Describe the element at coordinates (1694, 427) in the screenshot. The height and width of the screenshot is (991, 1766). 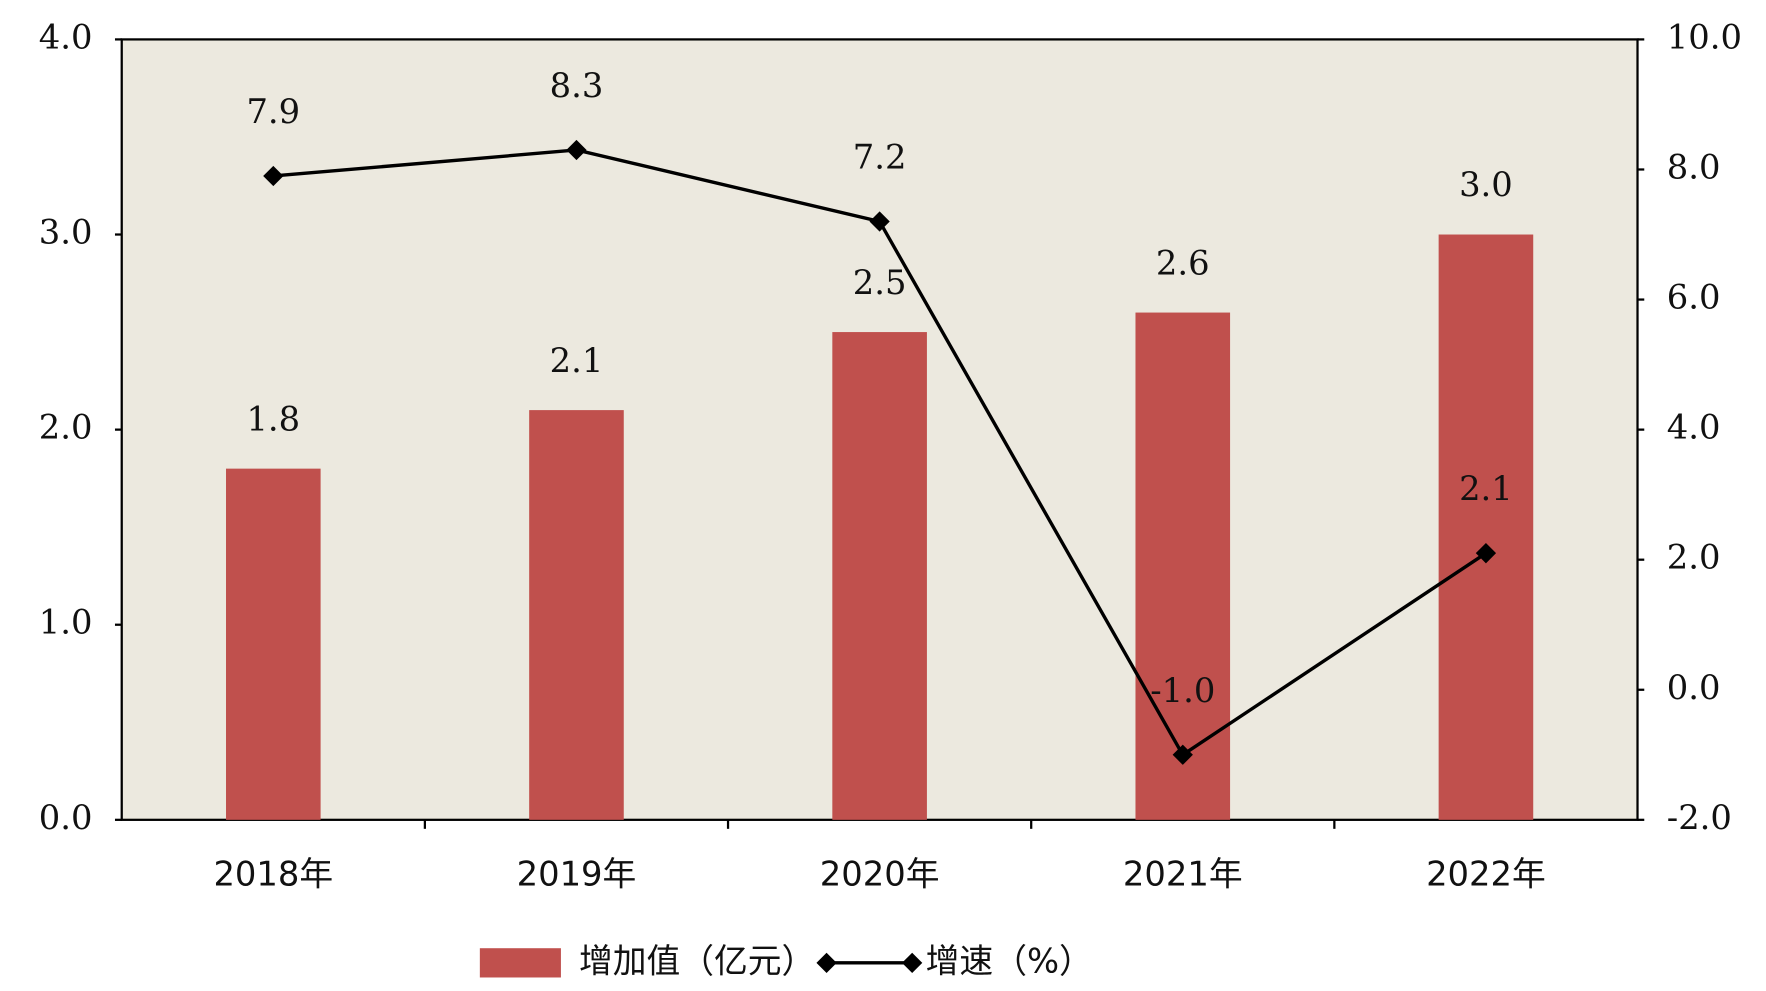
I see `y2-tick-label: 4.0` at that location.